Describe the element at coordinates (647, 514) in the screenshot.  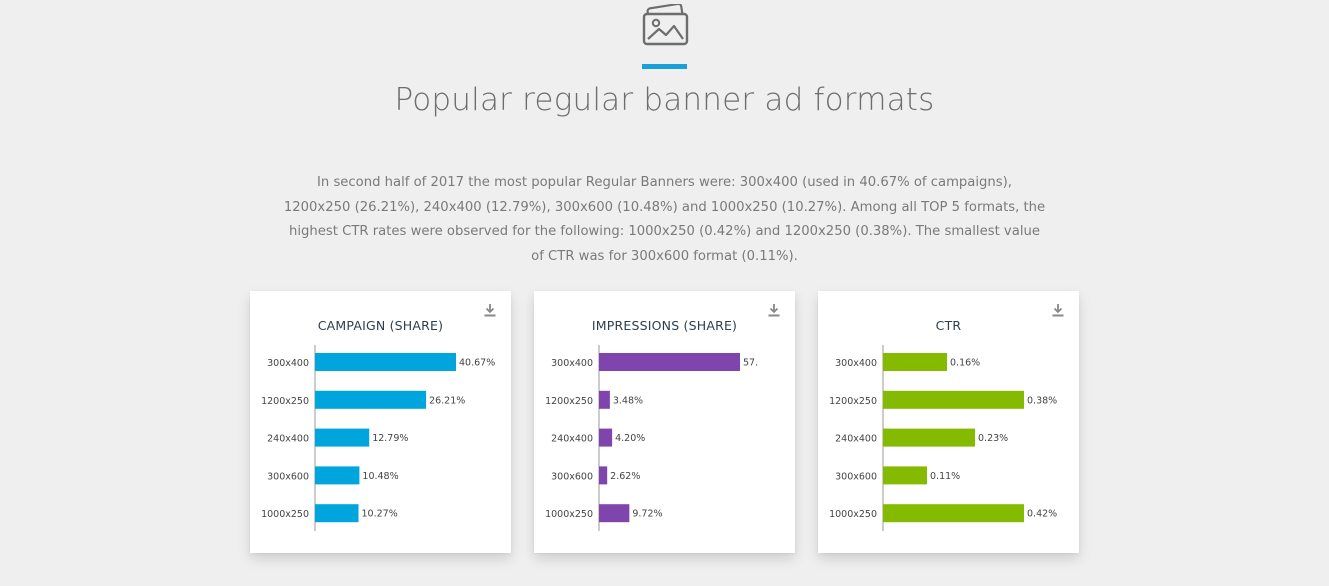
I see `data-label: 9.72%` at that location.